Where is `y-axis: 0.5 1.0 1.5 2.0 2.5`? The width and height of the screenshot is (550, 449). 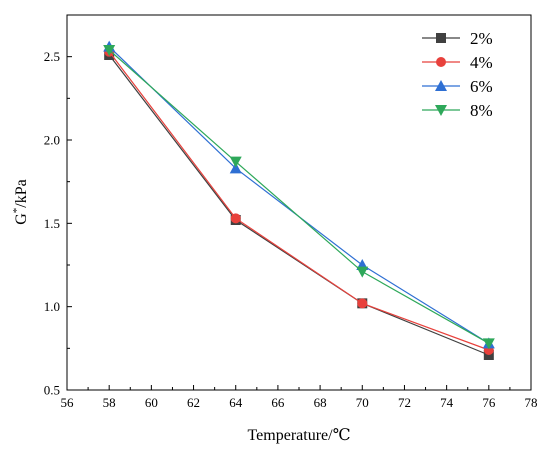 y-axis: 0.5 1.0 1.5 2.0 2.5 is located at coordinates (58, 223).